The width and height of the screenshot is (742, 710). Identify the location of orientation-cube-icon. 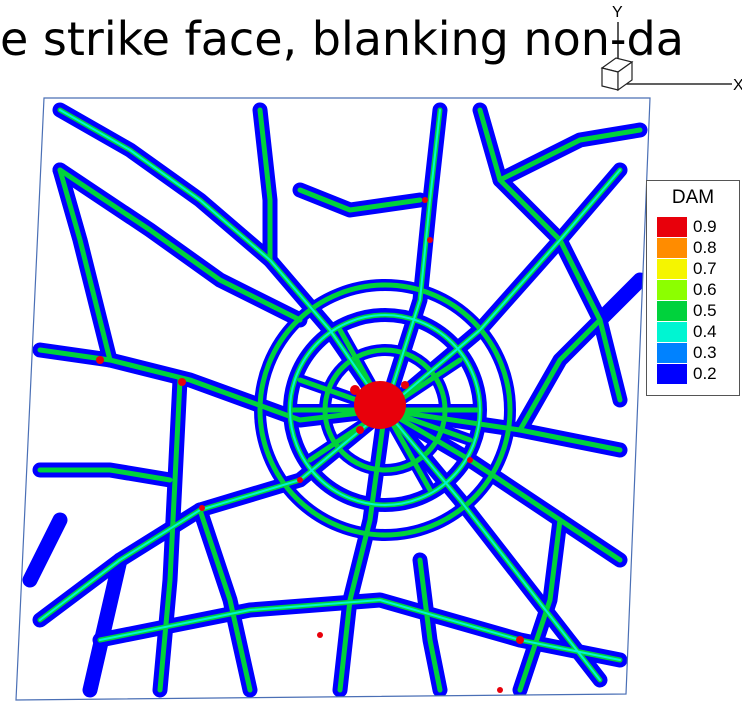
(617, 74).